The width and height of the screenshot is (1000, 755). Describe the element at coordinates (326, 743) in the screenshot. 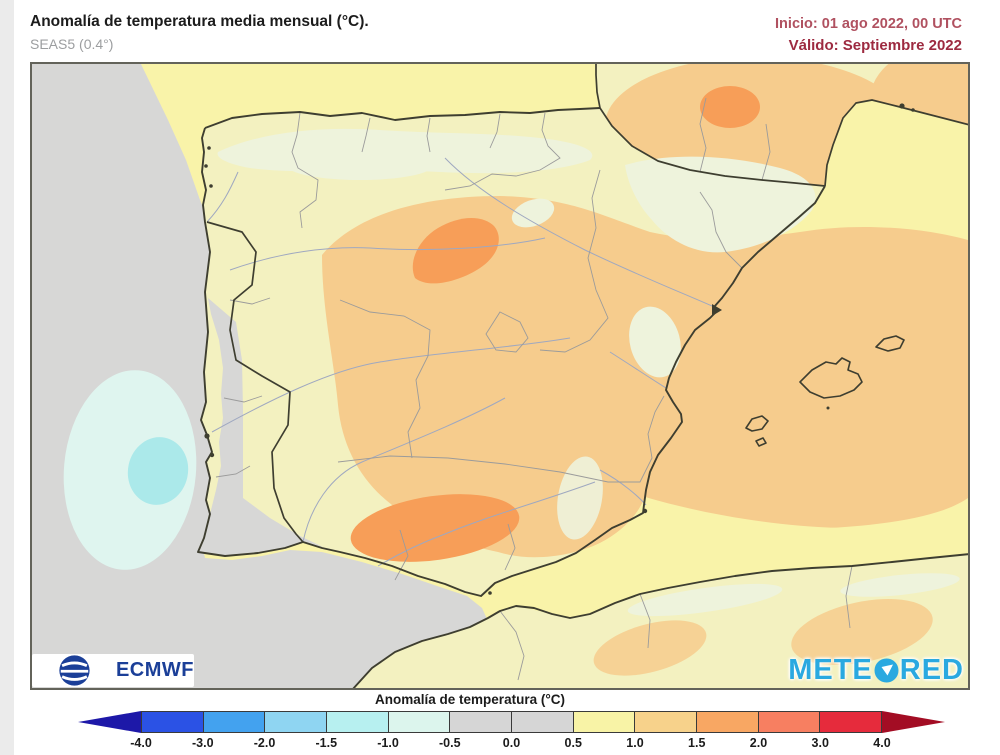

I see `legend-tick-label: -1.5` at that location.